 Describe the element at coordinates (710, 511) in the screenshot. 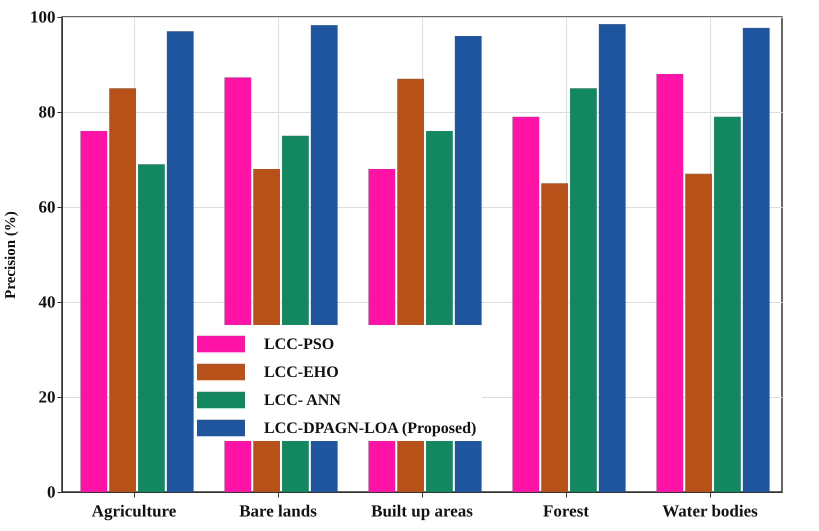

I see `x-tick-label: Water bodies` at that location.